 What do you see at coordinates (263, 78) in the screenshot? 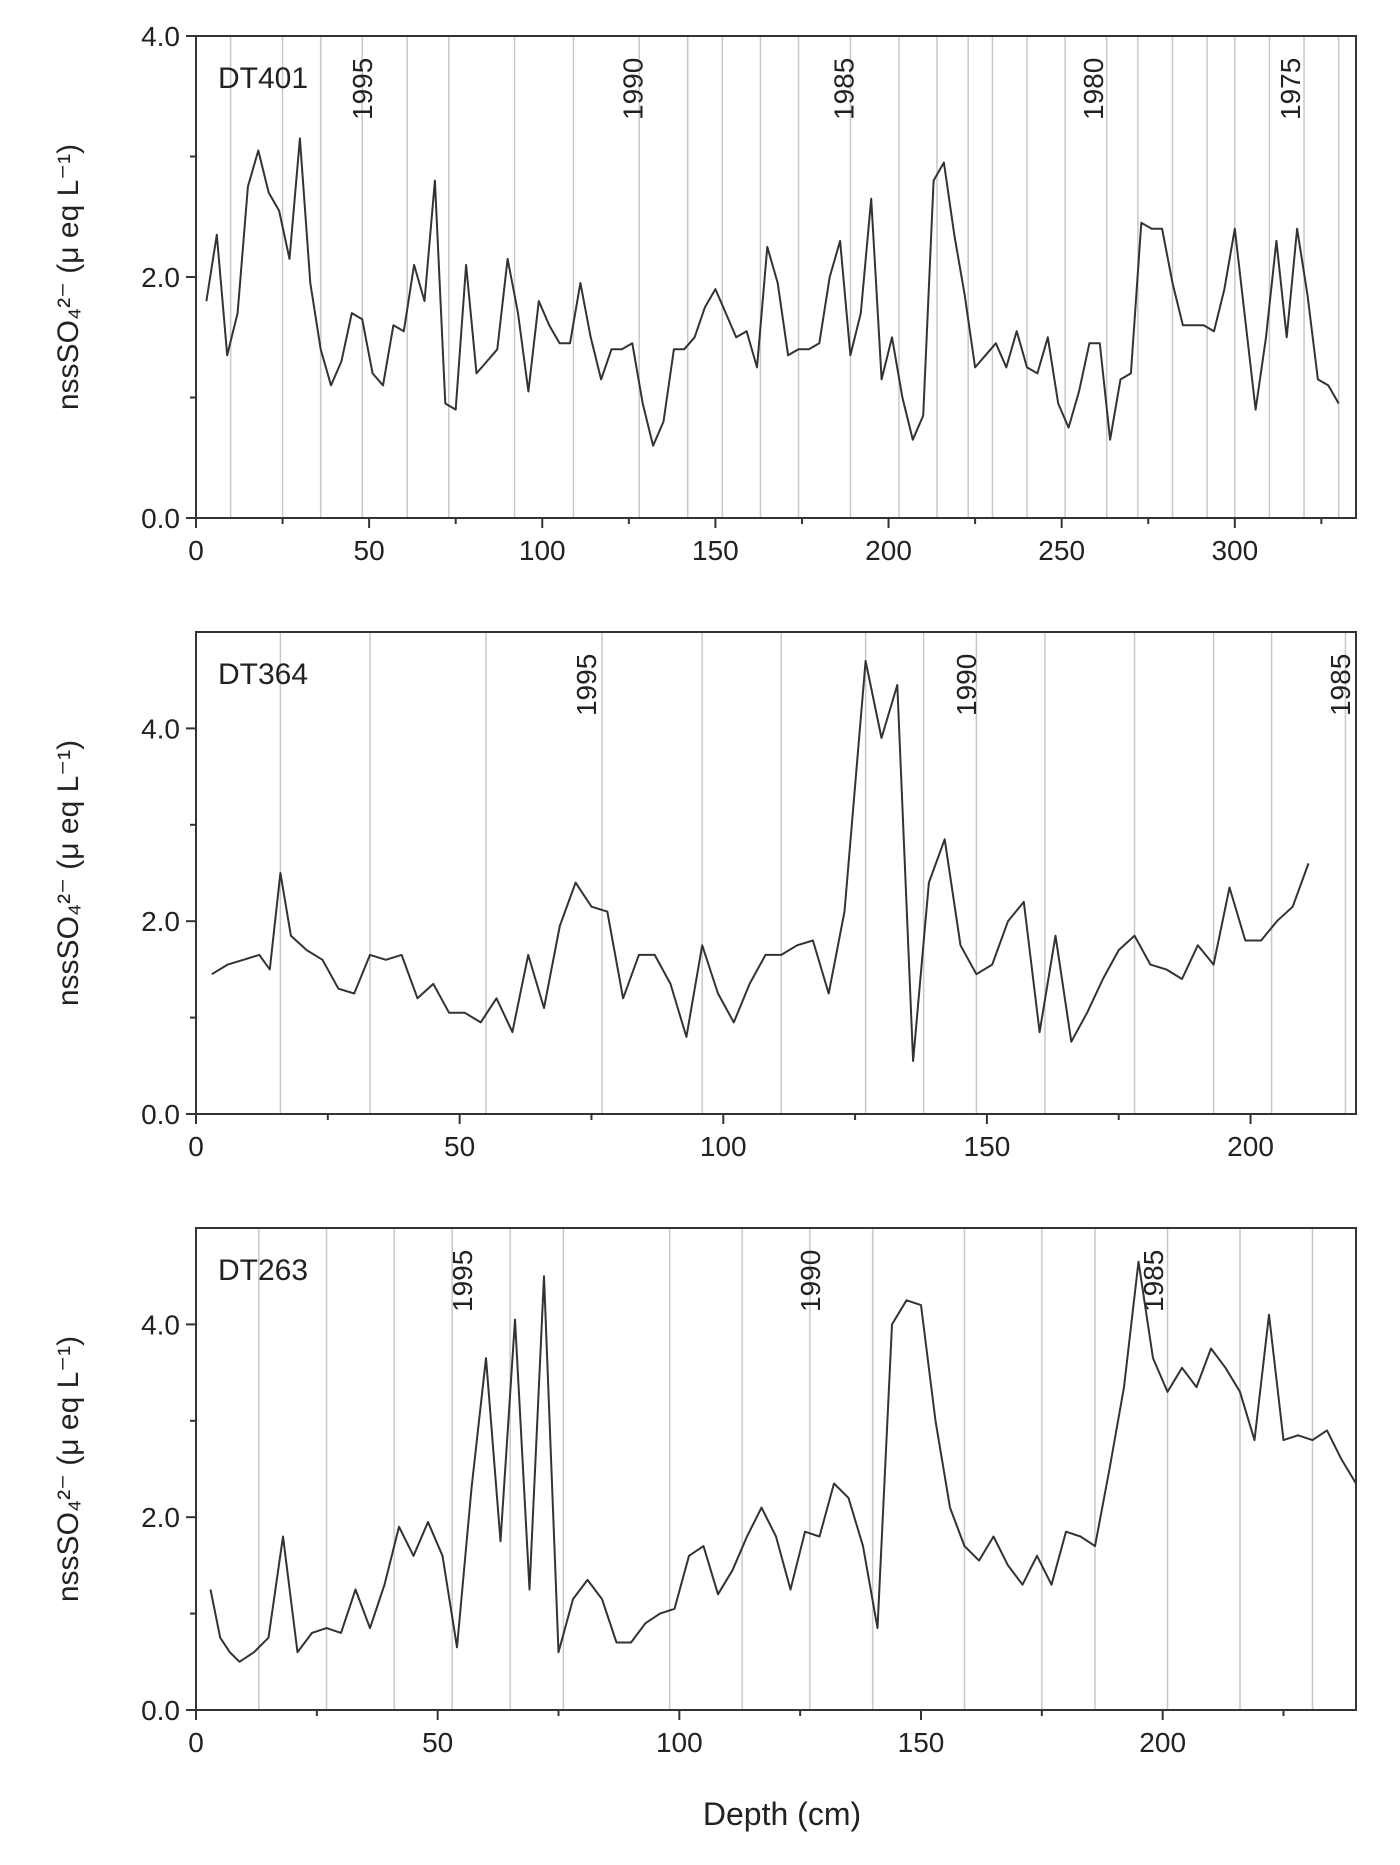
I see `panel-label: DT401` at bounding box center [263, 78].